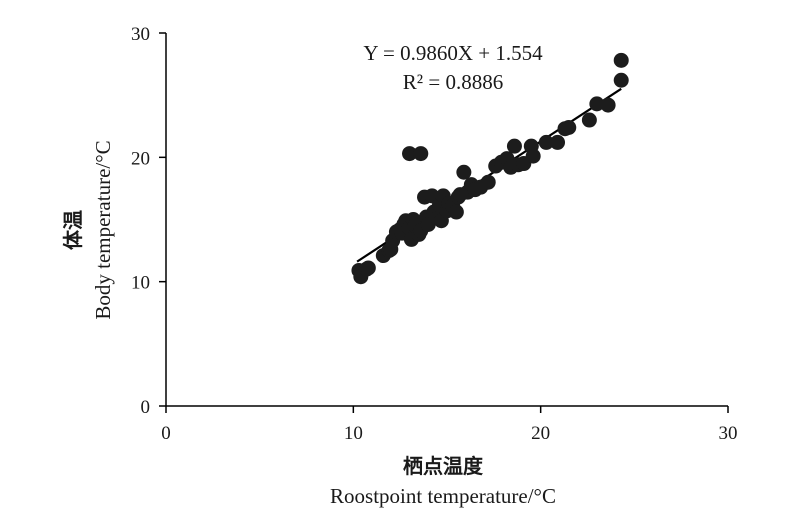  Describe the element at coordinates (453, 82) in the screenshot. I see `r-squared-label: R² = 0.8886` at that location.